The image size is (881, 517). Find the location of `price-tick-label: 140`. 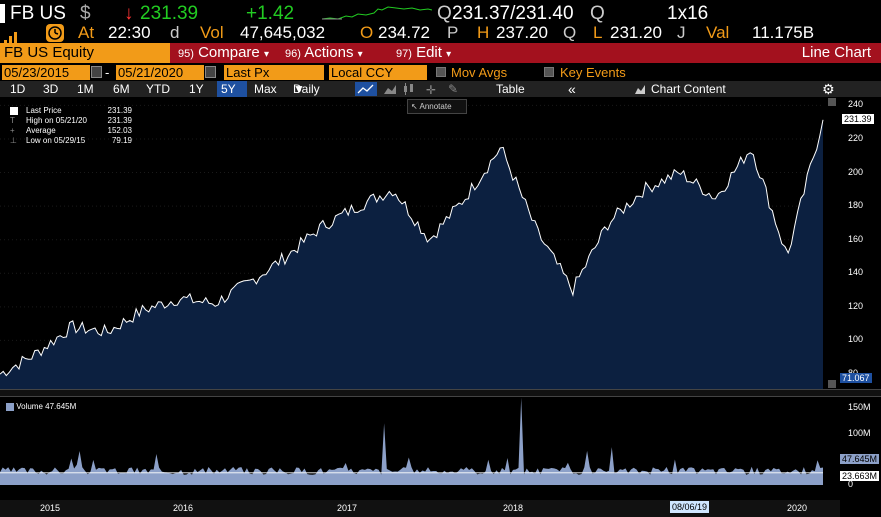

price-tick-label: 140 is located at coordinates (856, 272).